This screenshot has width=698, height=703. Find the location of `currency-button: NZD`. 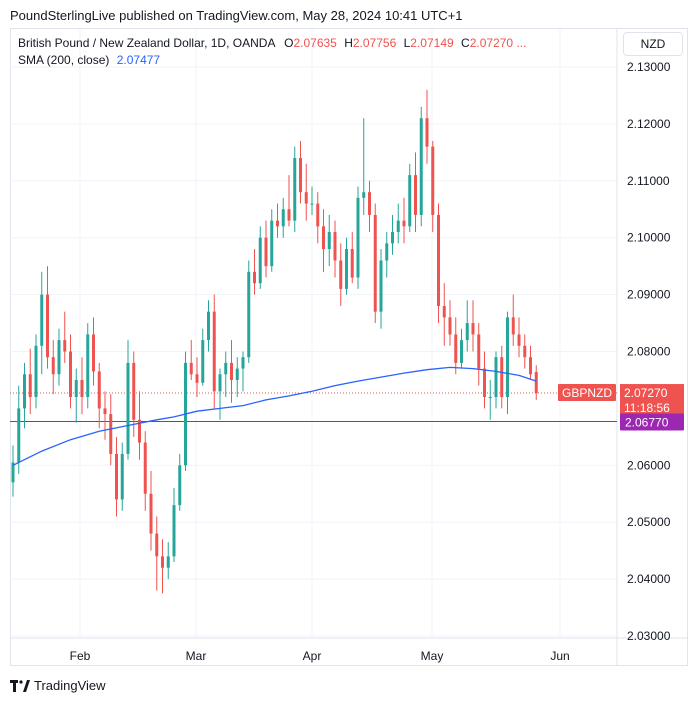

currency-button: NZD is located at coordinates (653, 44).